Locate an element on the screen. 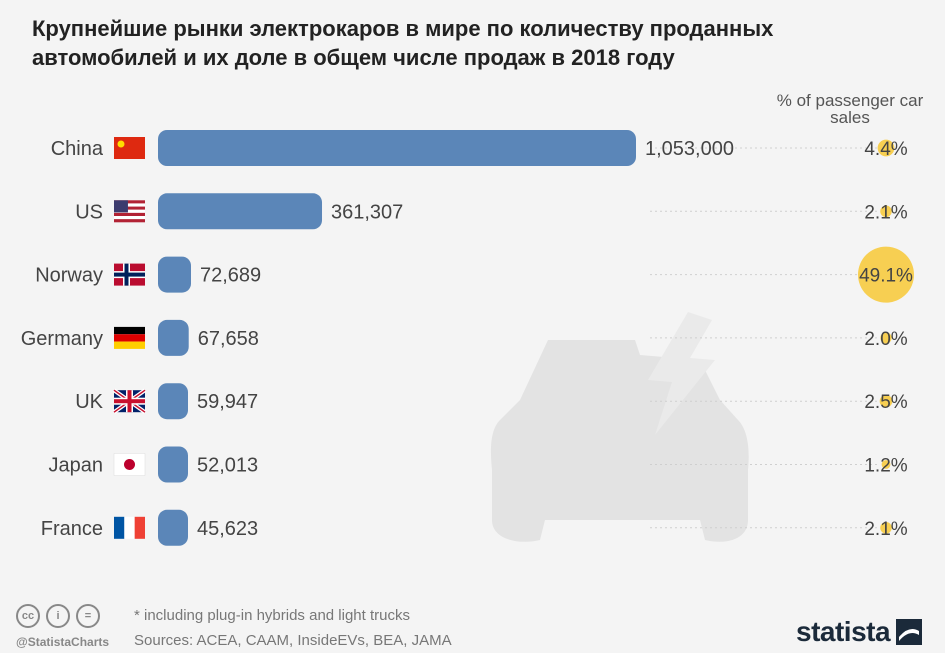 This screenshot has height=653, width=945. category-label: China is located at coordinates (77, 149).